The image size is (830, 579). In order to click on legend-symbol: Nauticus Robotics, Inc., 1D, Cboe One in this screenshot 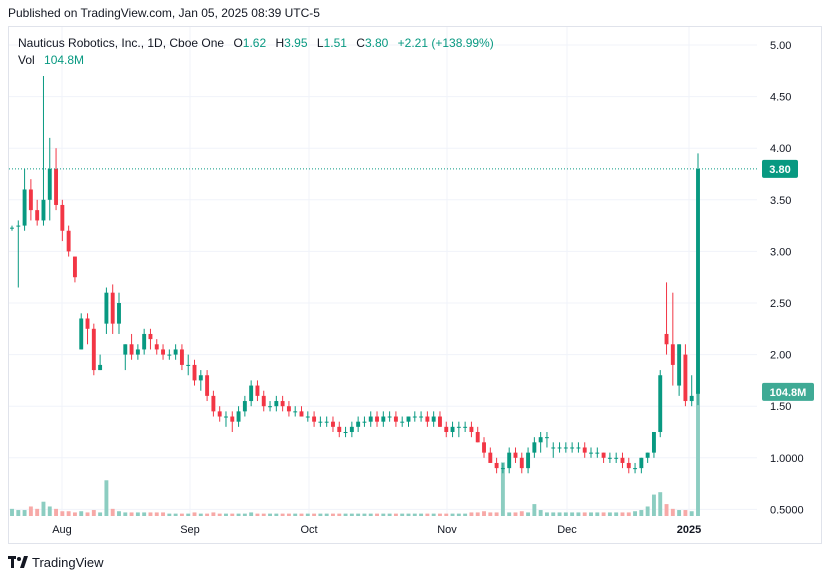, I will do `click(121, 43)`.